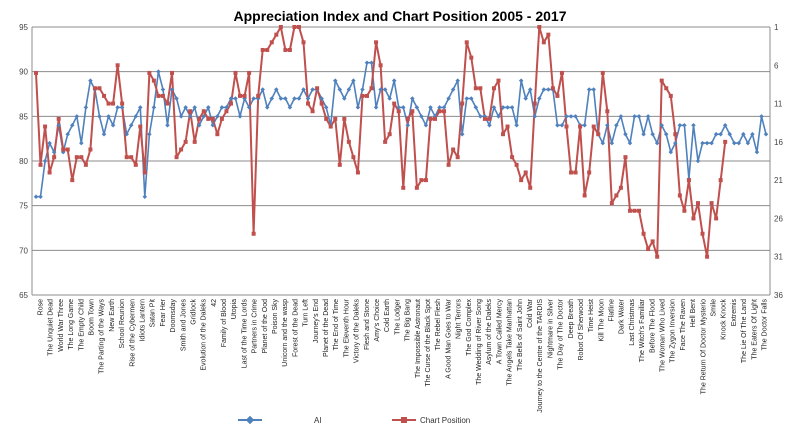 This screenshot has width=800, height=431. I want to click on x-tick-label: Forest of the Dead, so click(295, 328).